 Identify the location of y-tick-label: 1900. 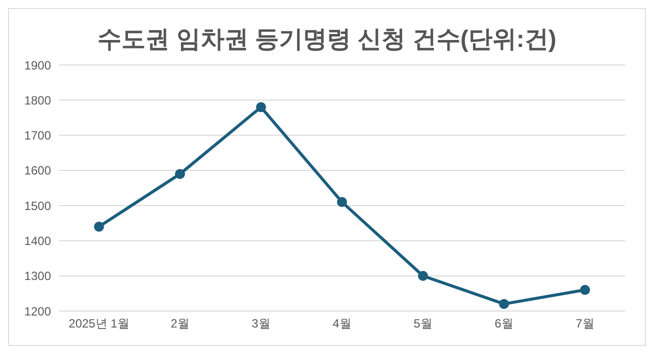
(38, 65).